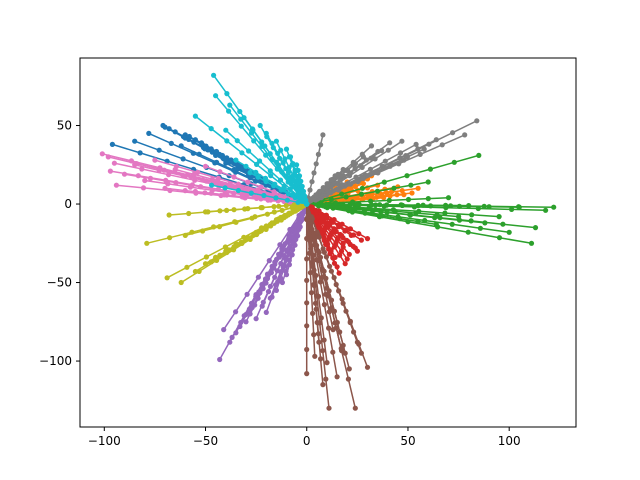 This screenshot has width=640, height=480. I want to click on x-tick-label: 0, so click(307, 441).